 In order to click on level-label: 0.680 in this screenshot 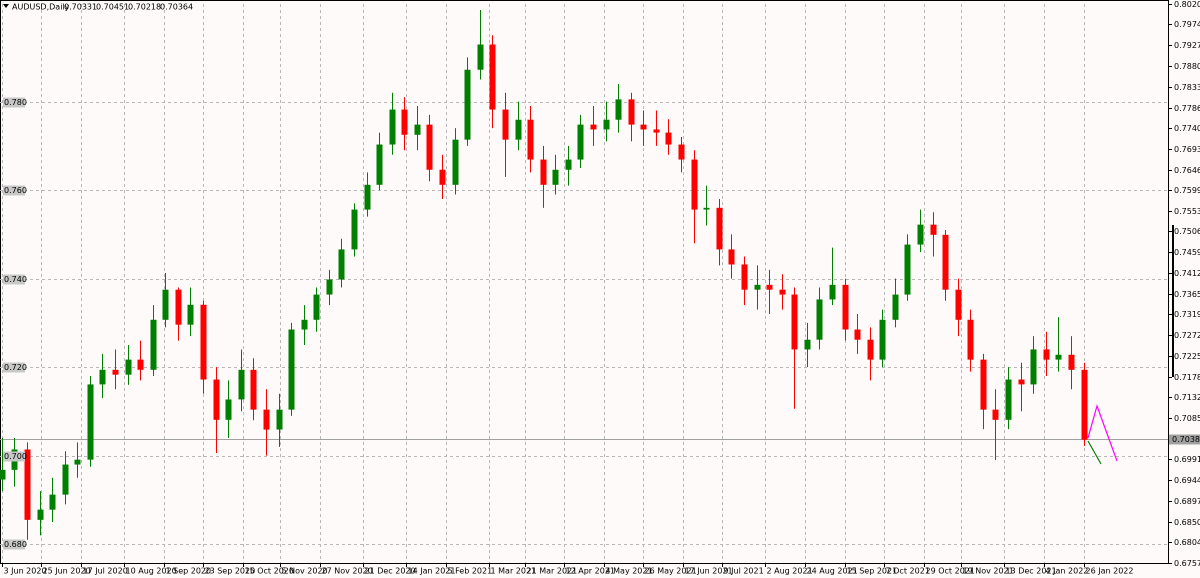, I will do `click(15, 544)`.